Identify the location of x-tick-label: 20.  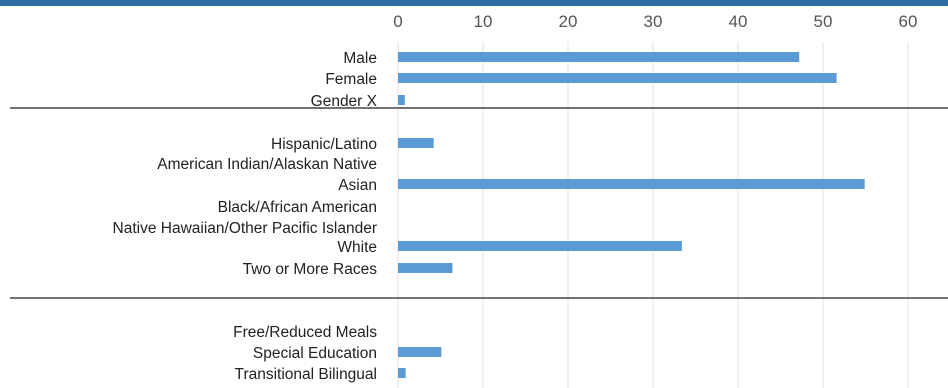
(568, 21).